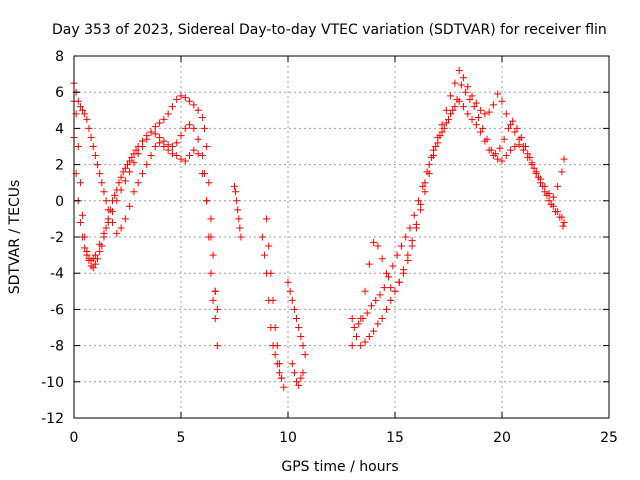  Describe the element at coordinates (57, 238) in the screenshot. I see `y-tick-label: -2` at that location.